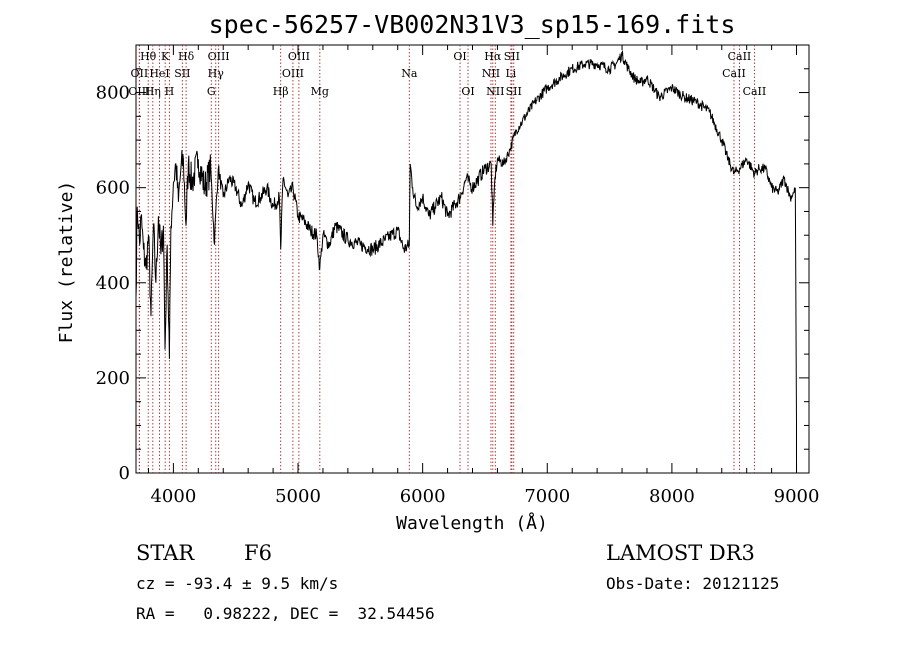 This screenshot has width=900, height=649. I want to click on line-label-20: H, so click(170, 91).